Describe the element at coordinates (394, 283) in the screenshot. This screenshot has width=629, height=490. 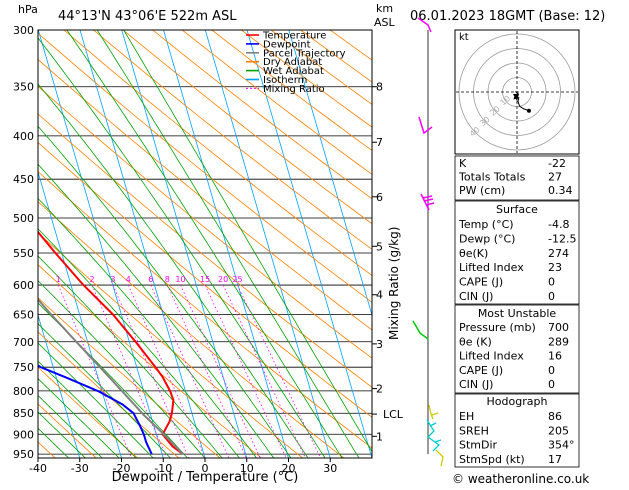
I see `mixing-ratio-axis-label: Mixing Ratio (g/kg)` at that location.